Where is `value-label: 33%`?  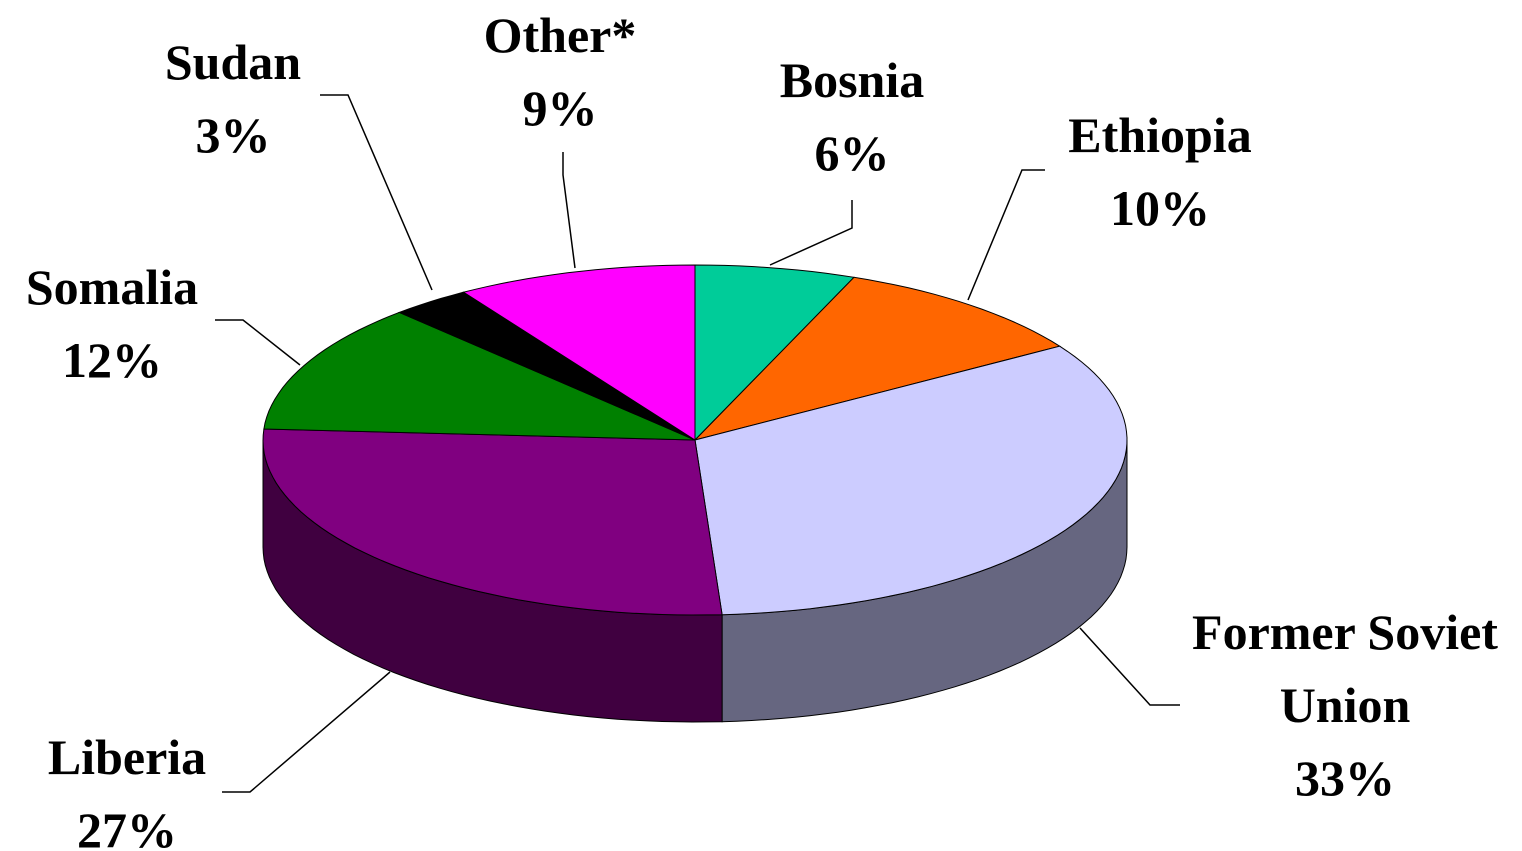 value-label: 33% is located at coordinates (1345, 778).